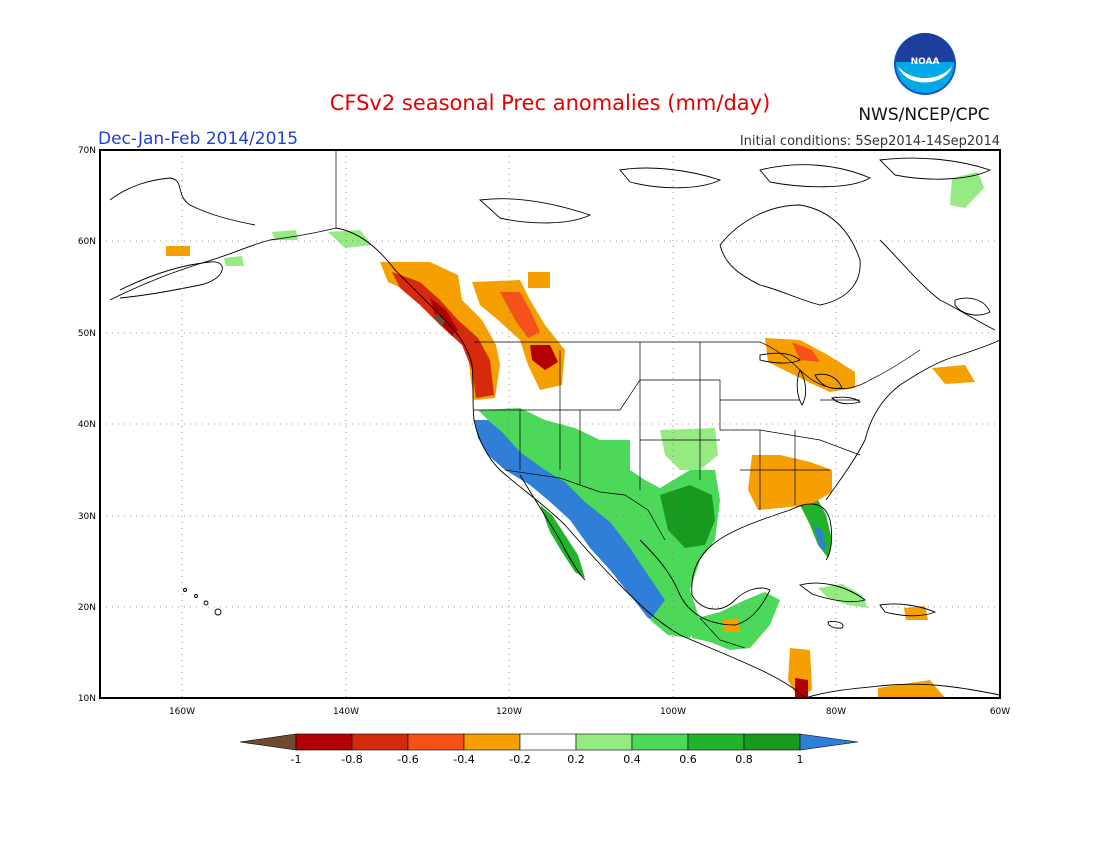 The height and width of the screenshot is (850, 1100). What do you see at coordinates (687, 516) in the screenshot?
I see `wet-texas` at bounding box center [687, 516].